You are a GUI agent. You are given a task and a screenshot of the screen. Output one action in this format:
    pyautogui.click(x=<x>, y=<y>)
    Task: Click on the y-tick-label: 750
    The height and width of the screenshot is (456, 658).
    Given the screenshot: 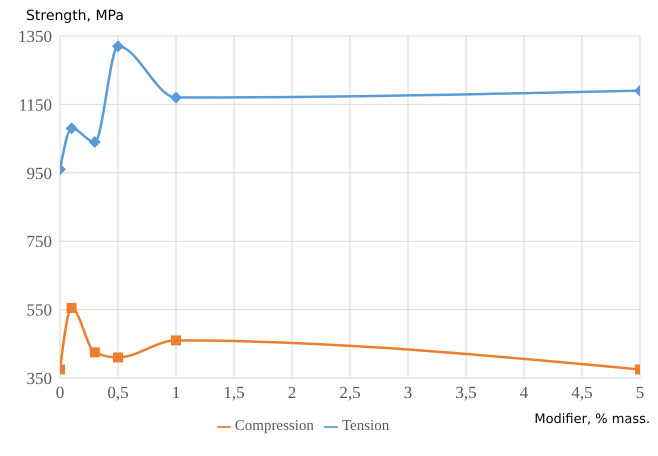 What is the action you would take?
    pyautogui.click(x=39, y=242)
    